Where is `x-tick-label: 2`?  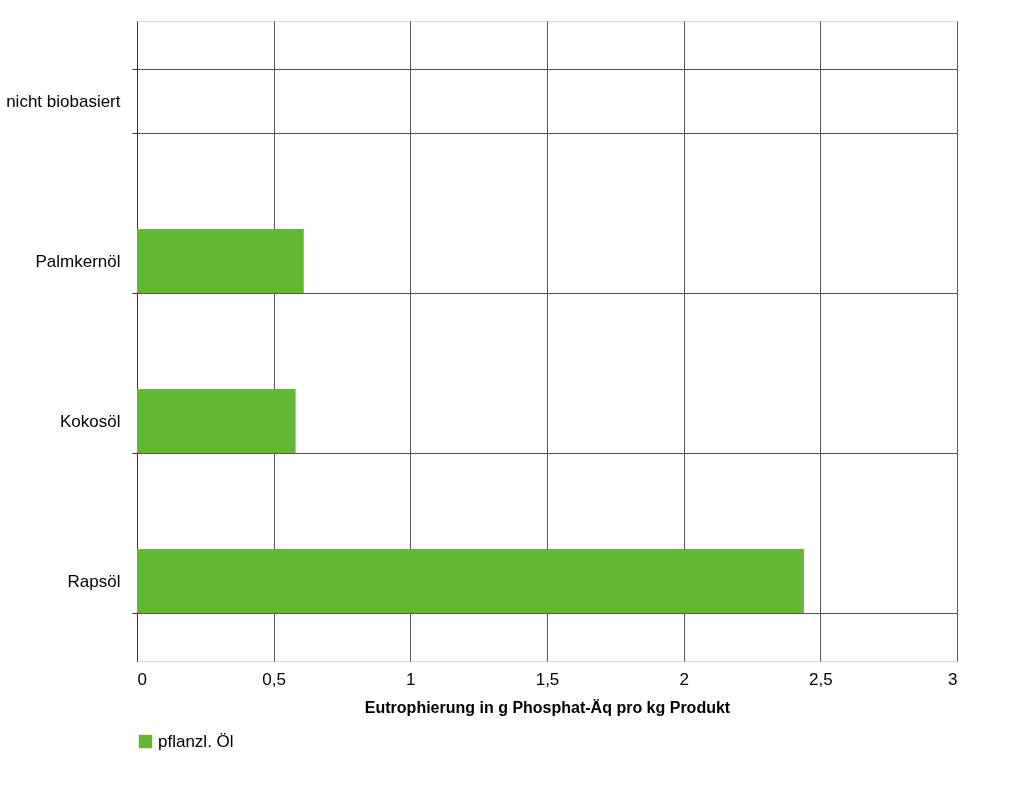
x-tick-label: 2 is located at coordinates (684, 679).